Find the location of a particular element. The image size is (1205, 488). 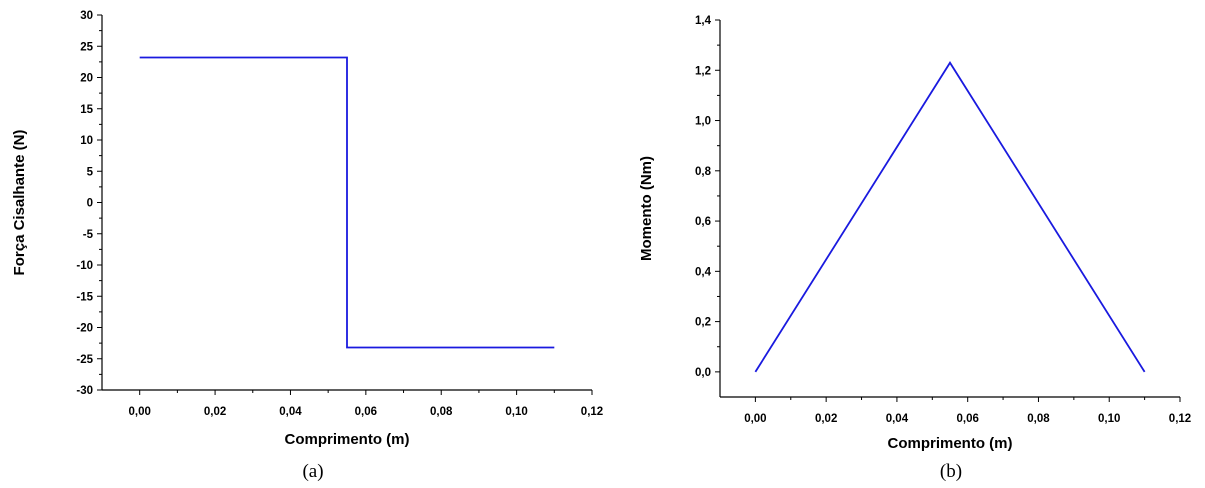

panel-label: (b) is located at coordinates (951, 471).